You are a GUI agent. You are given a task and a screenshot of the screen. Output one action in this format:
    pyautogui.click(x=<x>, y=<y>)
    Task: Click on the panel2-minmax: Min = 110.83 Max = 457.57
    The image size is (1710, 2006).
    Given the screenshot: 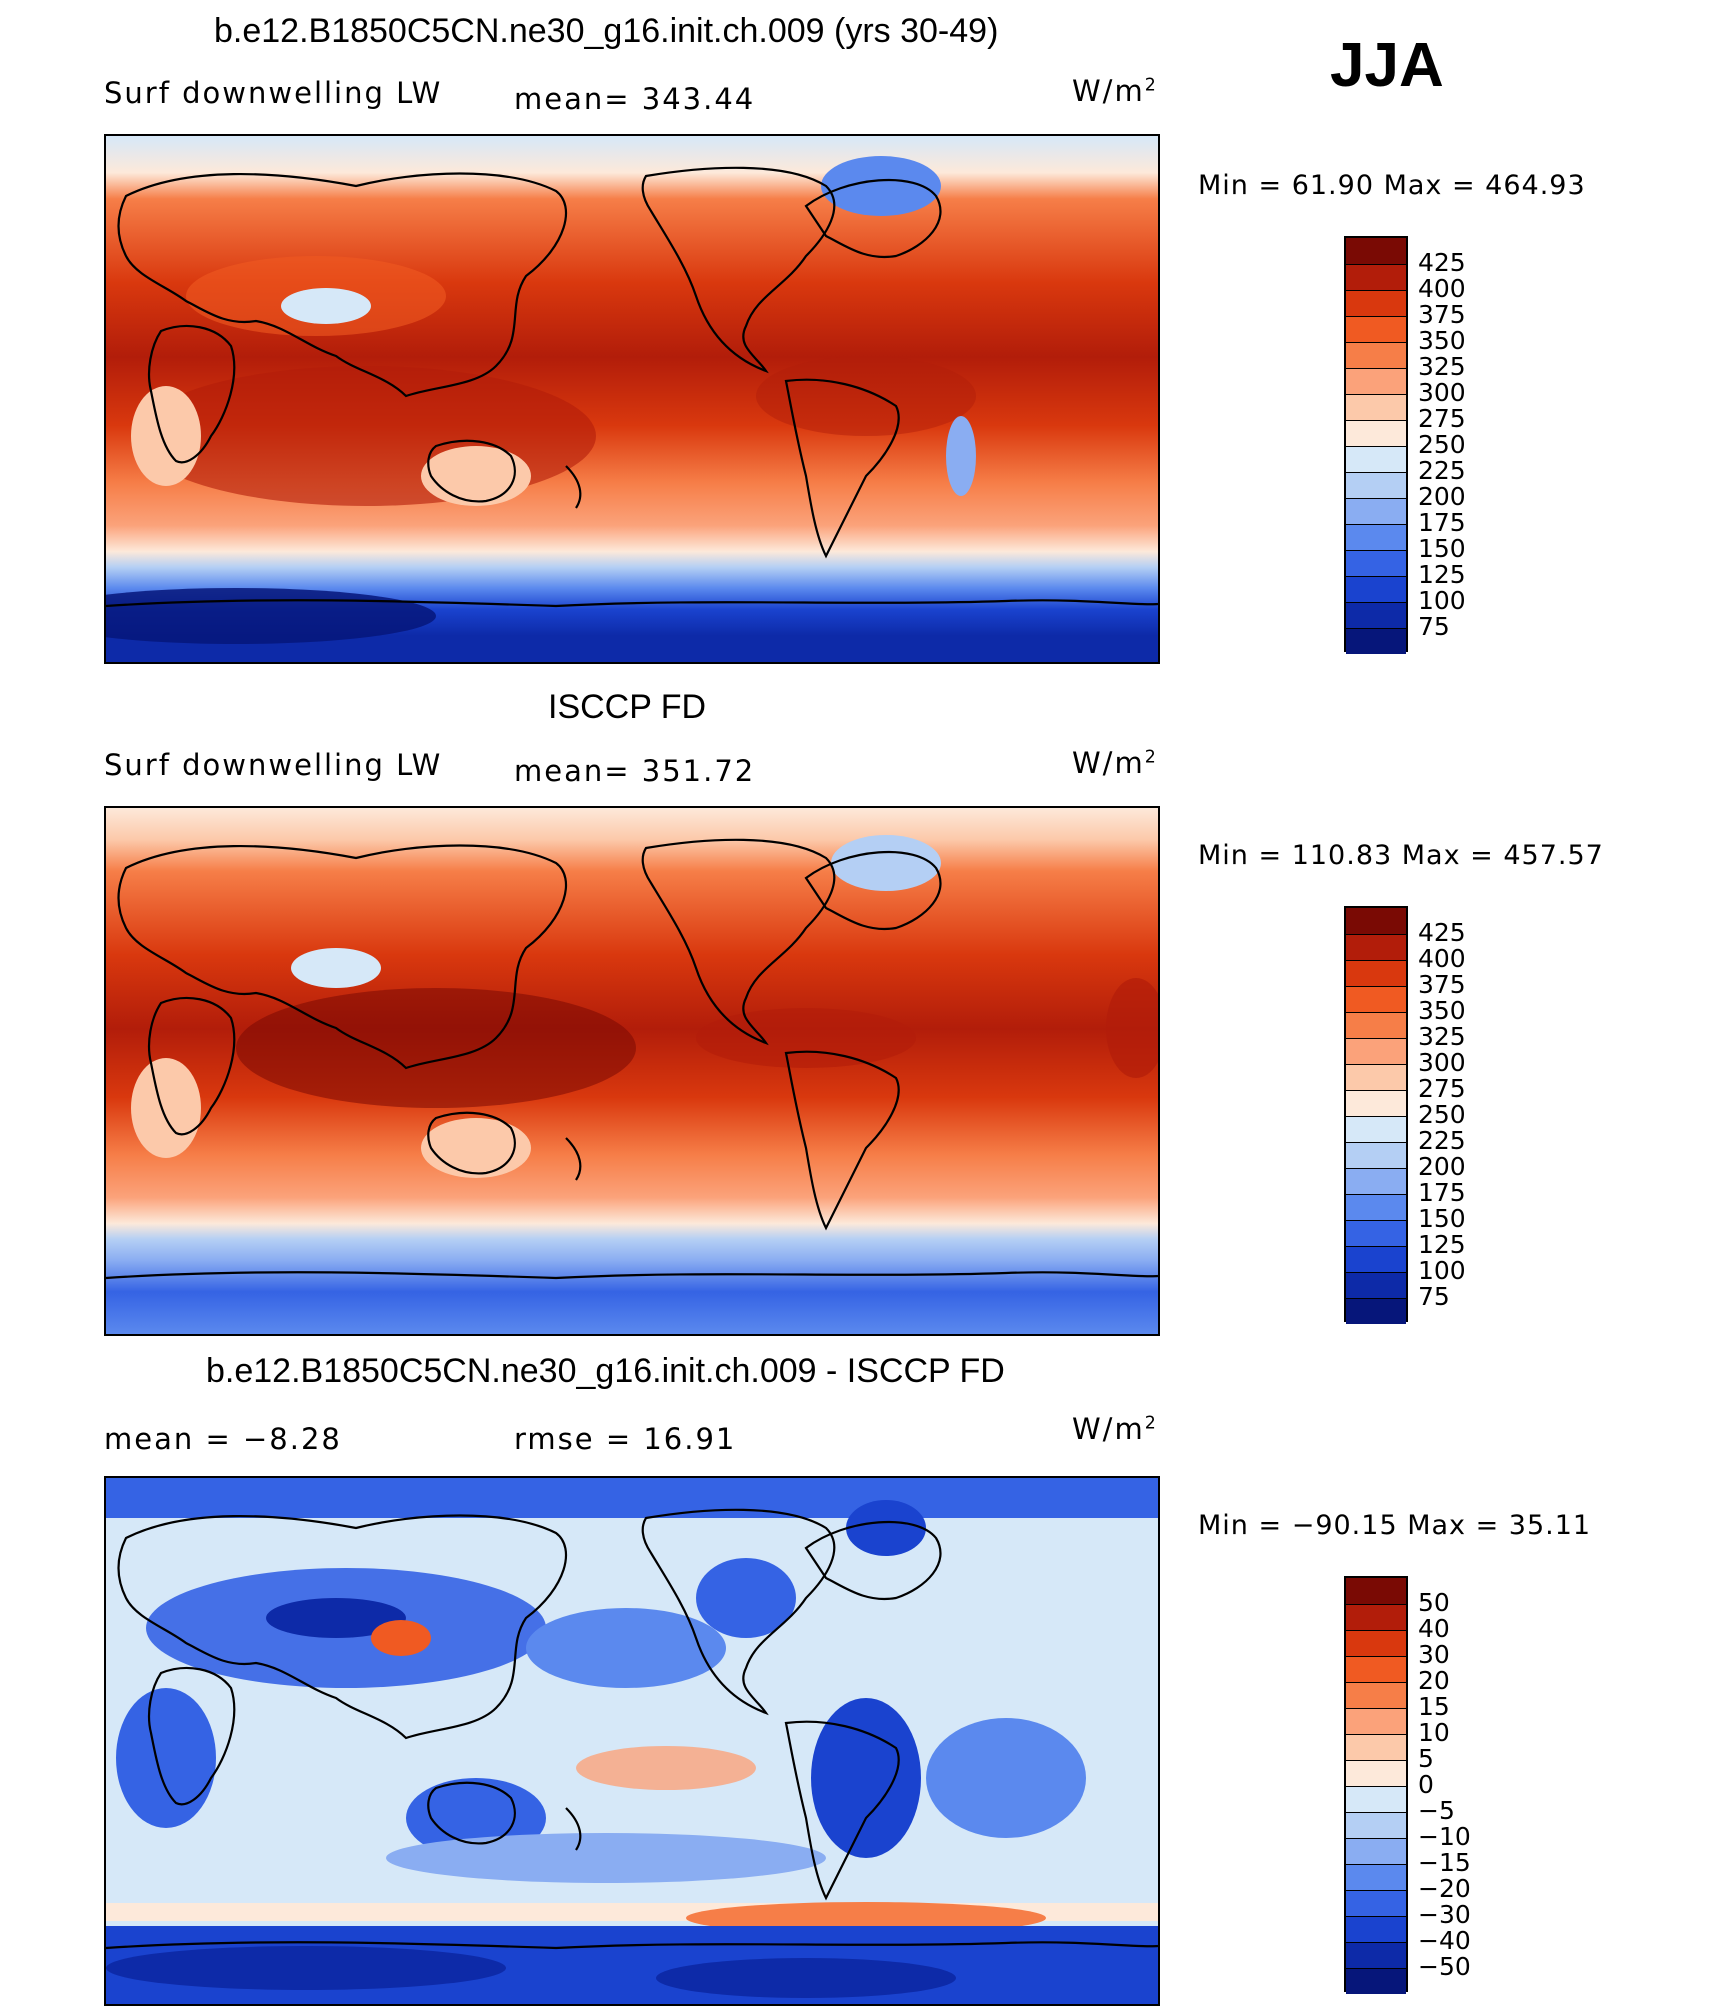 What is the action you would take?
    pyautogui.click(x=1401, y=855)
    